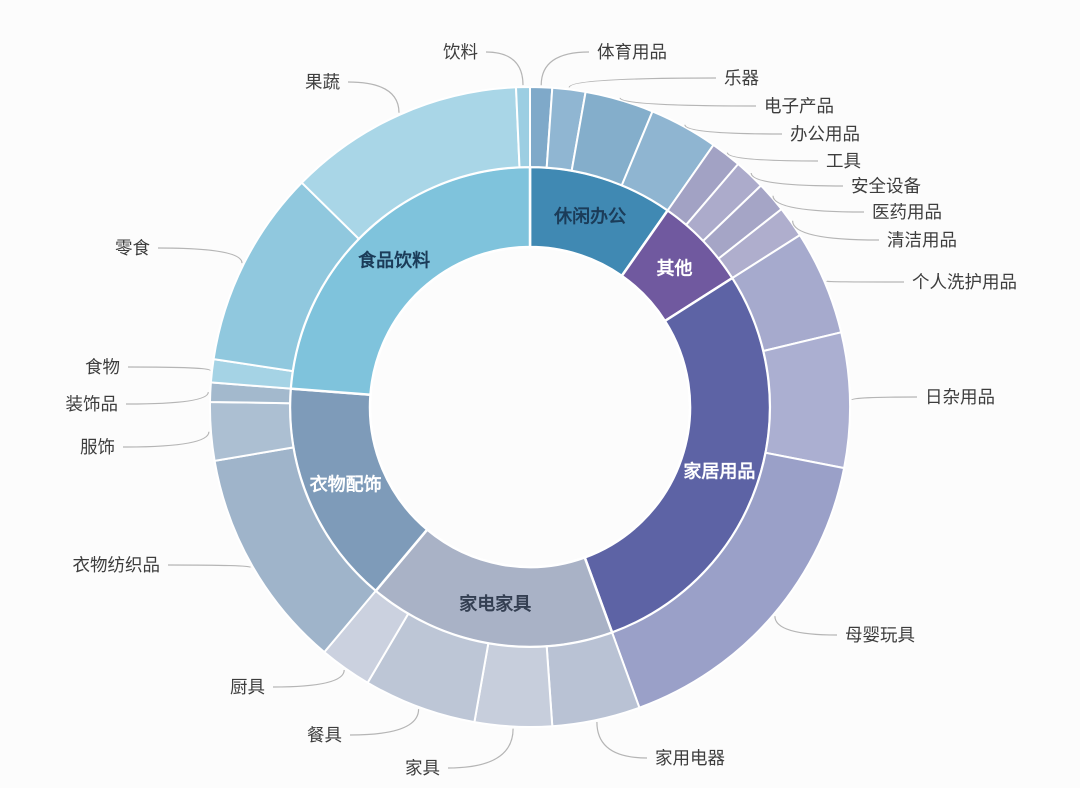 The height and width of the screenshot is (788, 1080). What do you see at coordinates (907, 212) in the screenshot?
I see `label-医药用品: 医药用品` at bounding box center [907, 212].